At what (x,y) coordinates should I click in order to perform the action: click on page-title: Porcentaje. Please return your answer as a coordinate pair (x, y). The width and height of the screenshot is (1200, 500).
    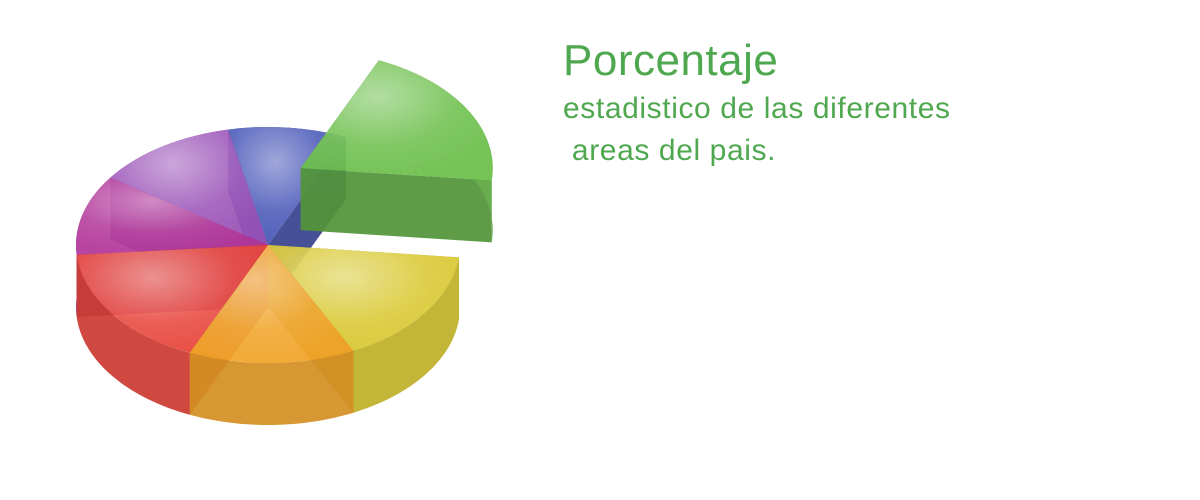
    Looking at the image, I should click on (671, 60).